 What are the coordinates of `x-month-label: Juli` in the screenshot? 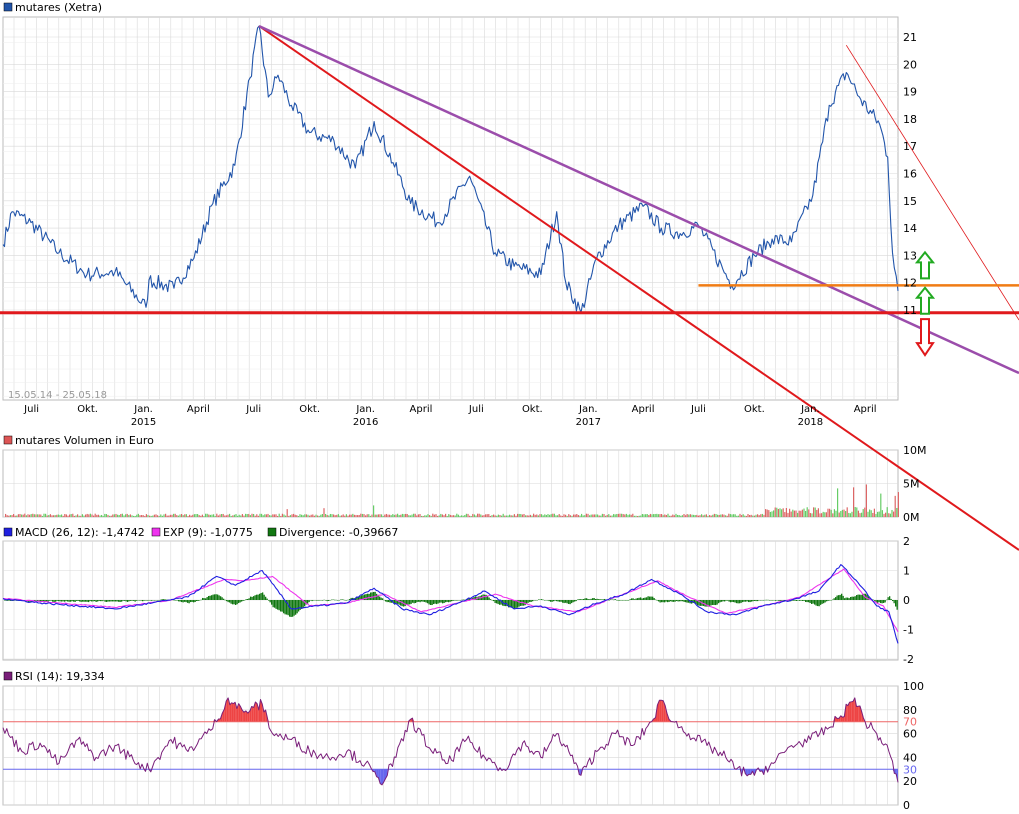 It's located at (476, 409).